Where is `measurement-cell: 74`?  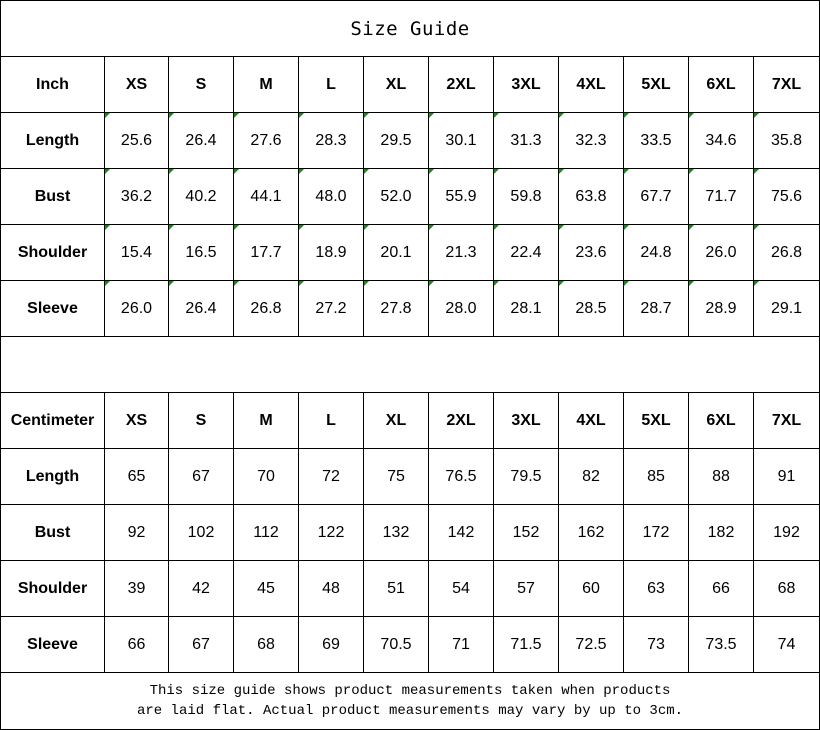 measurement-cell: 74 is located at coordinates (786, 644).